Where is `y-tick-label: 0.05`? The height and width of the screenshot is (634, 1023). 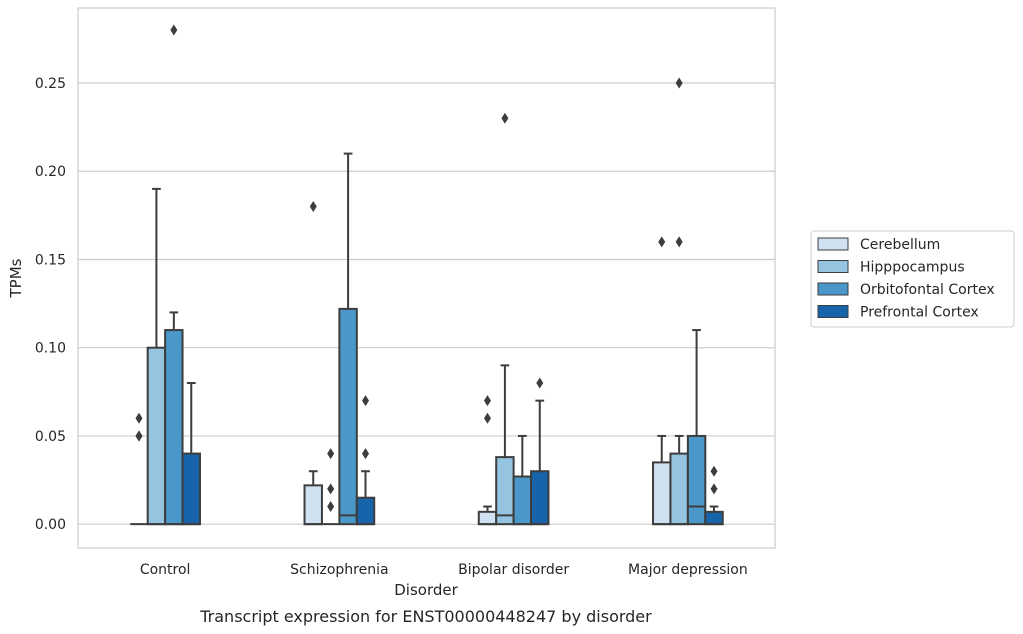
y-tick-label: 0.05 is located at coordinates (50, 437).